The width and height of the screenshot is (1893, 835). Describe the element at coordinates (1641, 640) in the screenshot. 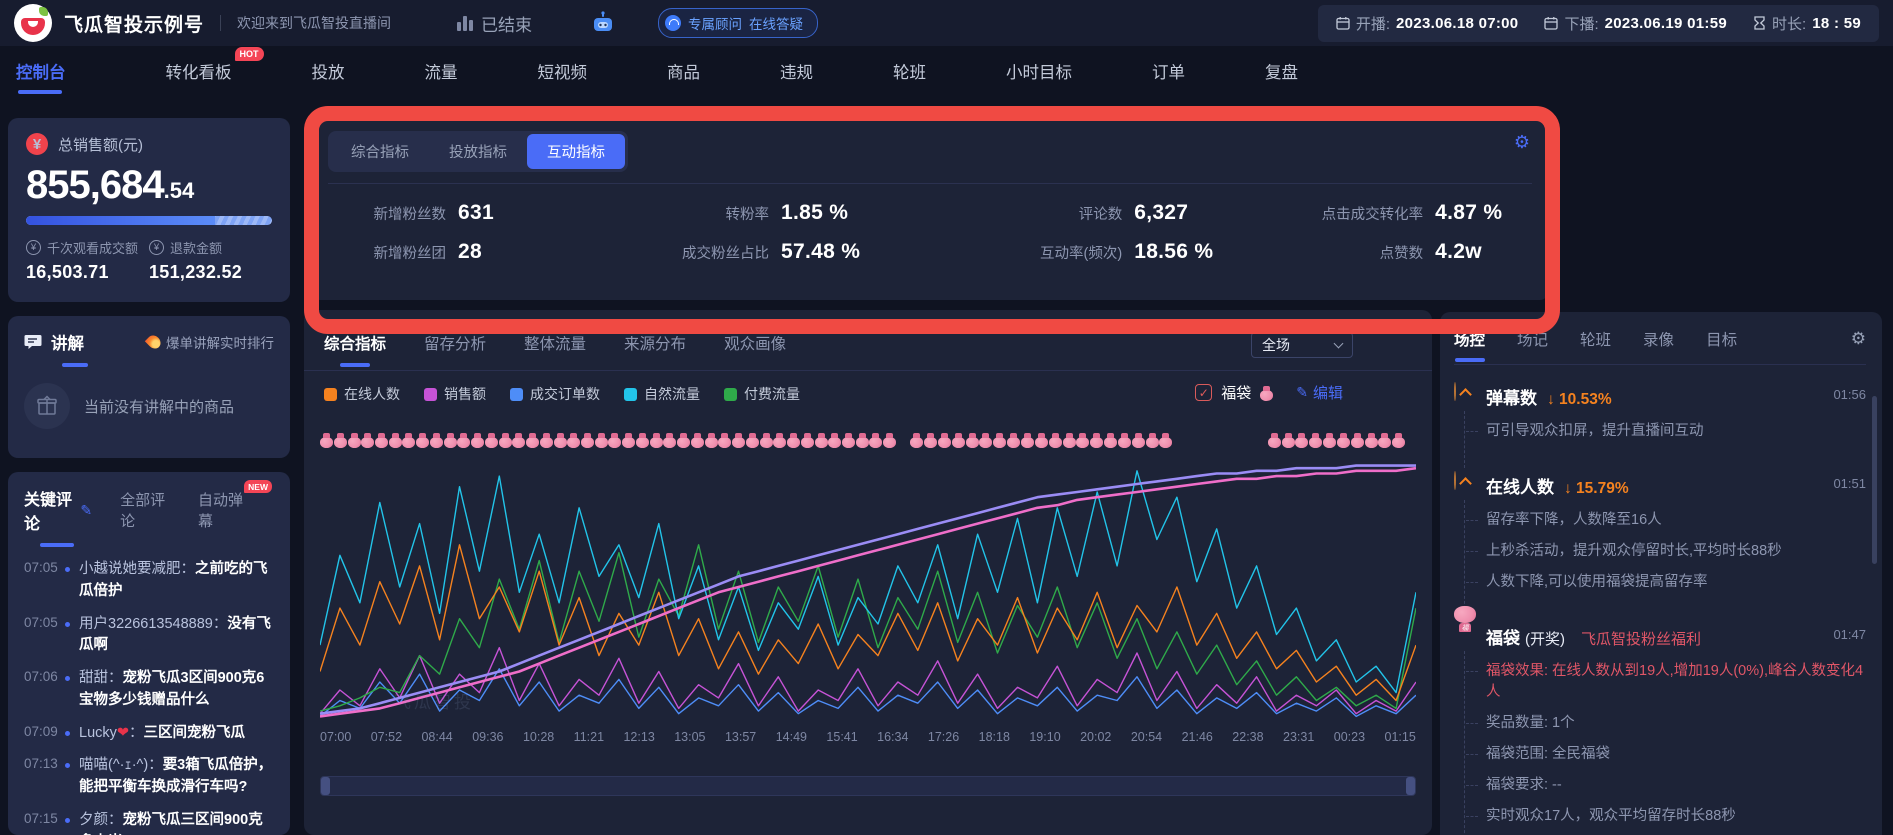

I see `event-link: 飞瓜智投粉丝福利` at that location.